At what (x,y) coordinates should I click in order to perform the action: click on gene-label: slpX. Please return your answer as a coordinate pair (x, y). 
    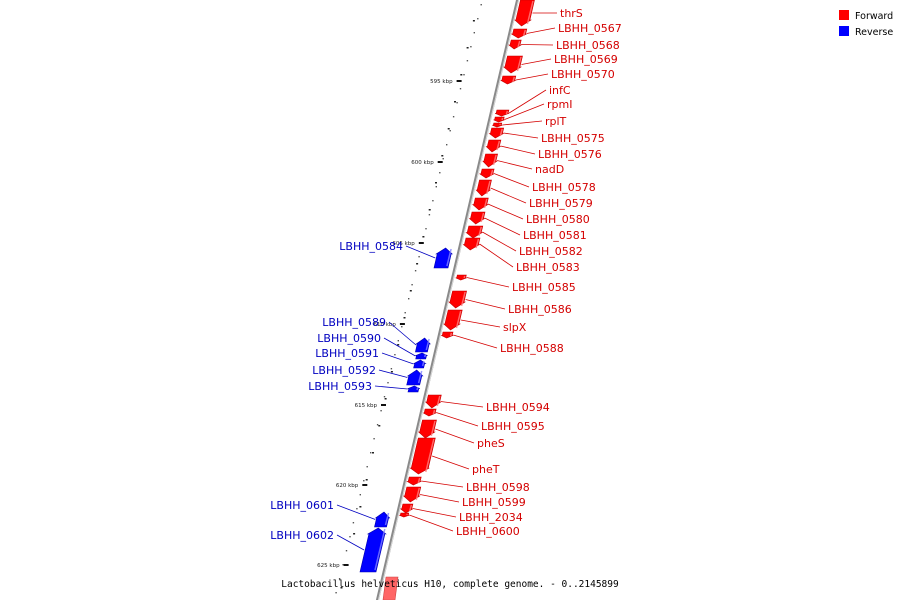
    Looking at the image, I should click on (515, 327).